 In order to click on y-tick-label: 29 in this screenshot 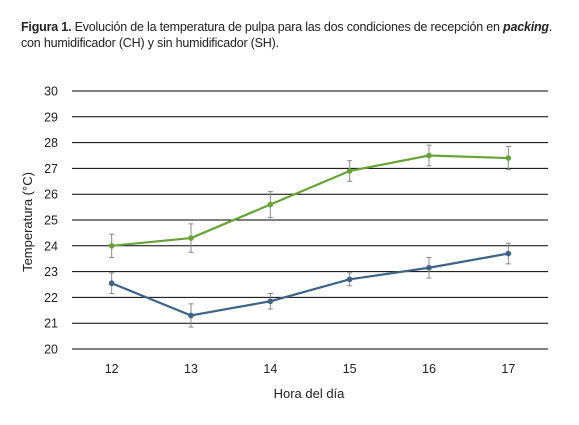, I will do `click(51, 117)`.